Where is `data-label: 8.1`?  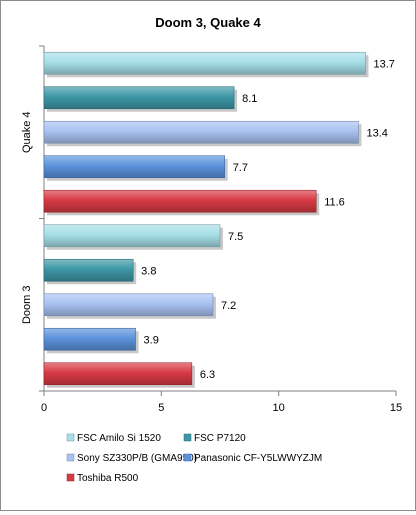
data-label: 8.1 is located at coordinates (249, 99).